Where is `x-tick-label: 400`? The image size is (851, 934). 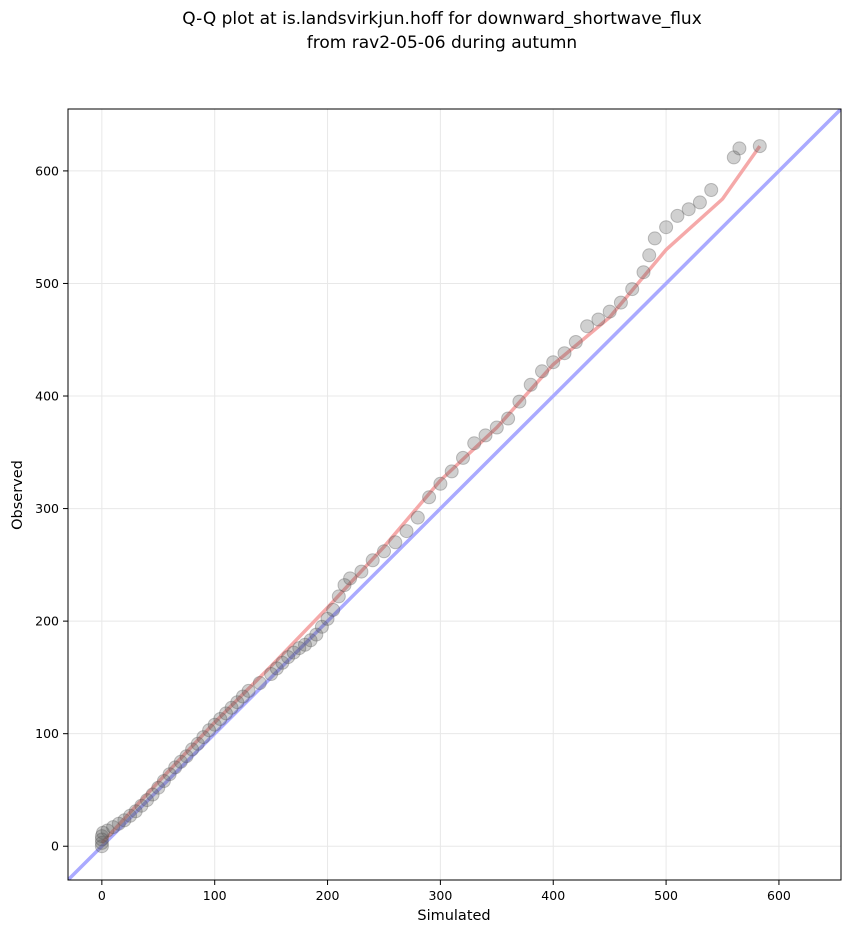 x-tick-label: 400 is located at coordinates (553, 895).